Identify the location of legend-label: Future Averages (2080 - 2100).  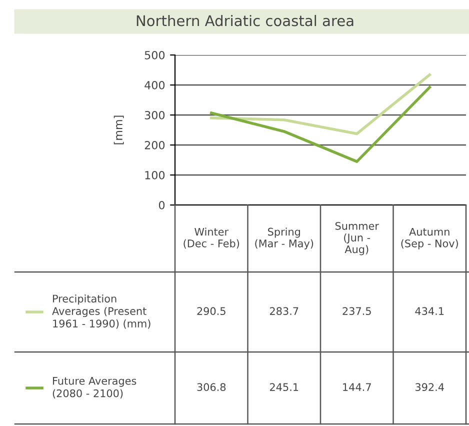
(94, 387).